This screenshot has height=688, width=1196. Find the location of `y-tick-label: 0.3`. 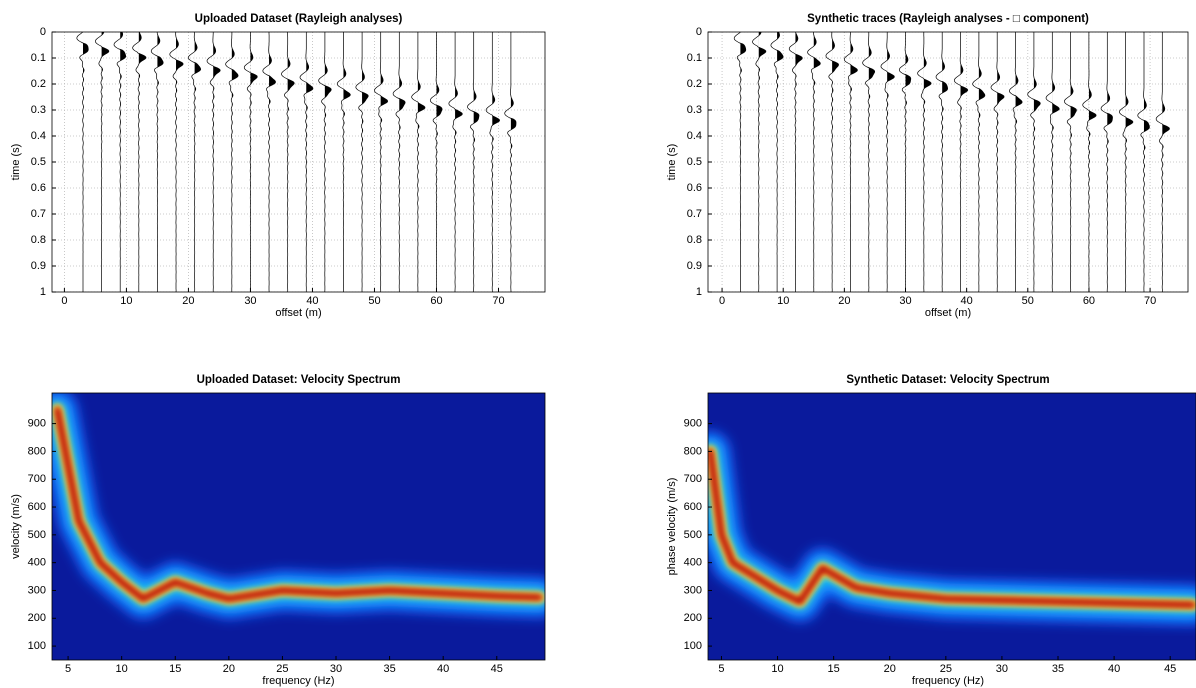

y-tick-label: 0.3 is located at coordinates (38, 110).